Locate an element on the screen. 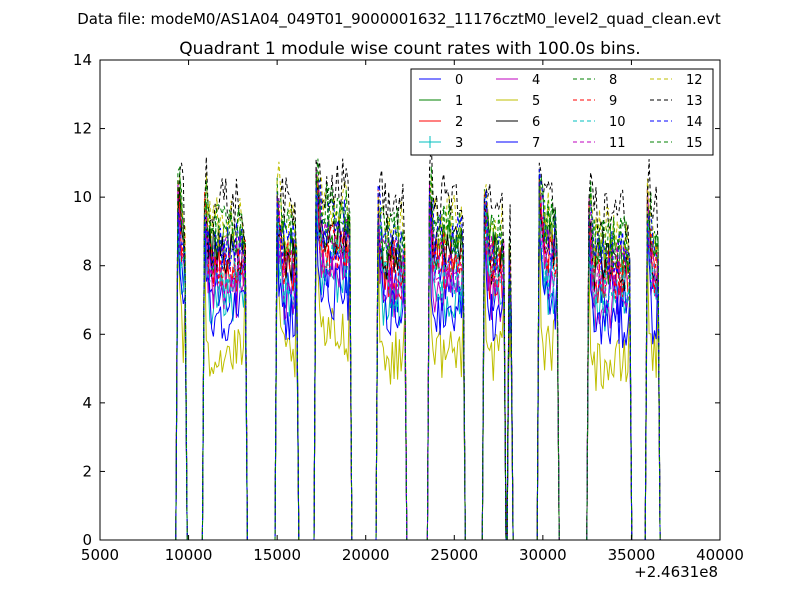  y-tick-label: 12 is located at coordinates (82, 129).